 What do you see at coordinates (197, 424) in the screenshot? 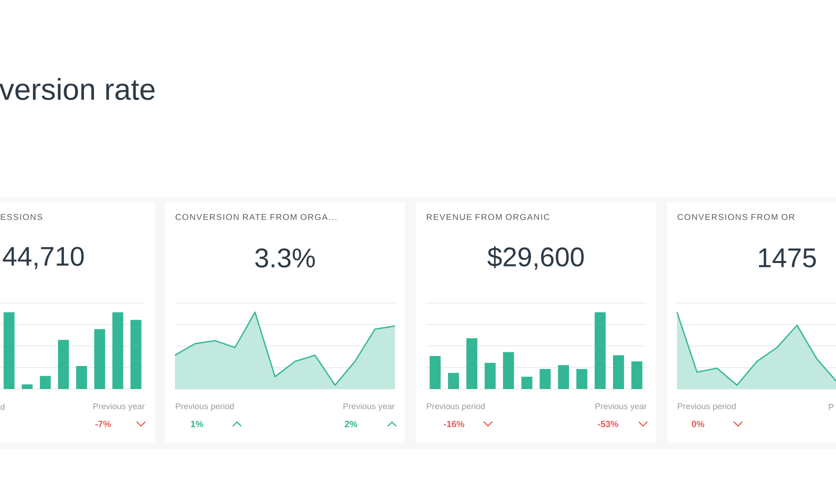
I see `text: 1%` at bounding box center [197, 424].